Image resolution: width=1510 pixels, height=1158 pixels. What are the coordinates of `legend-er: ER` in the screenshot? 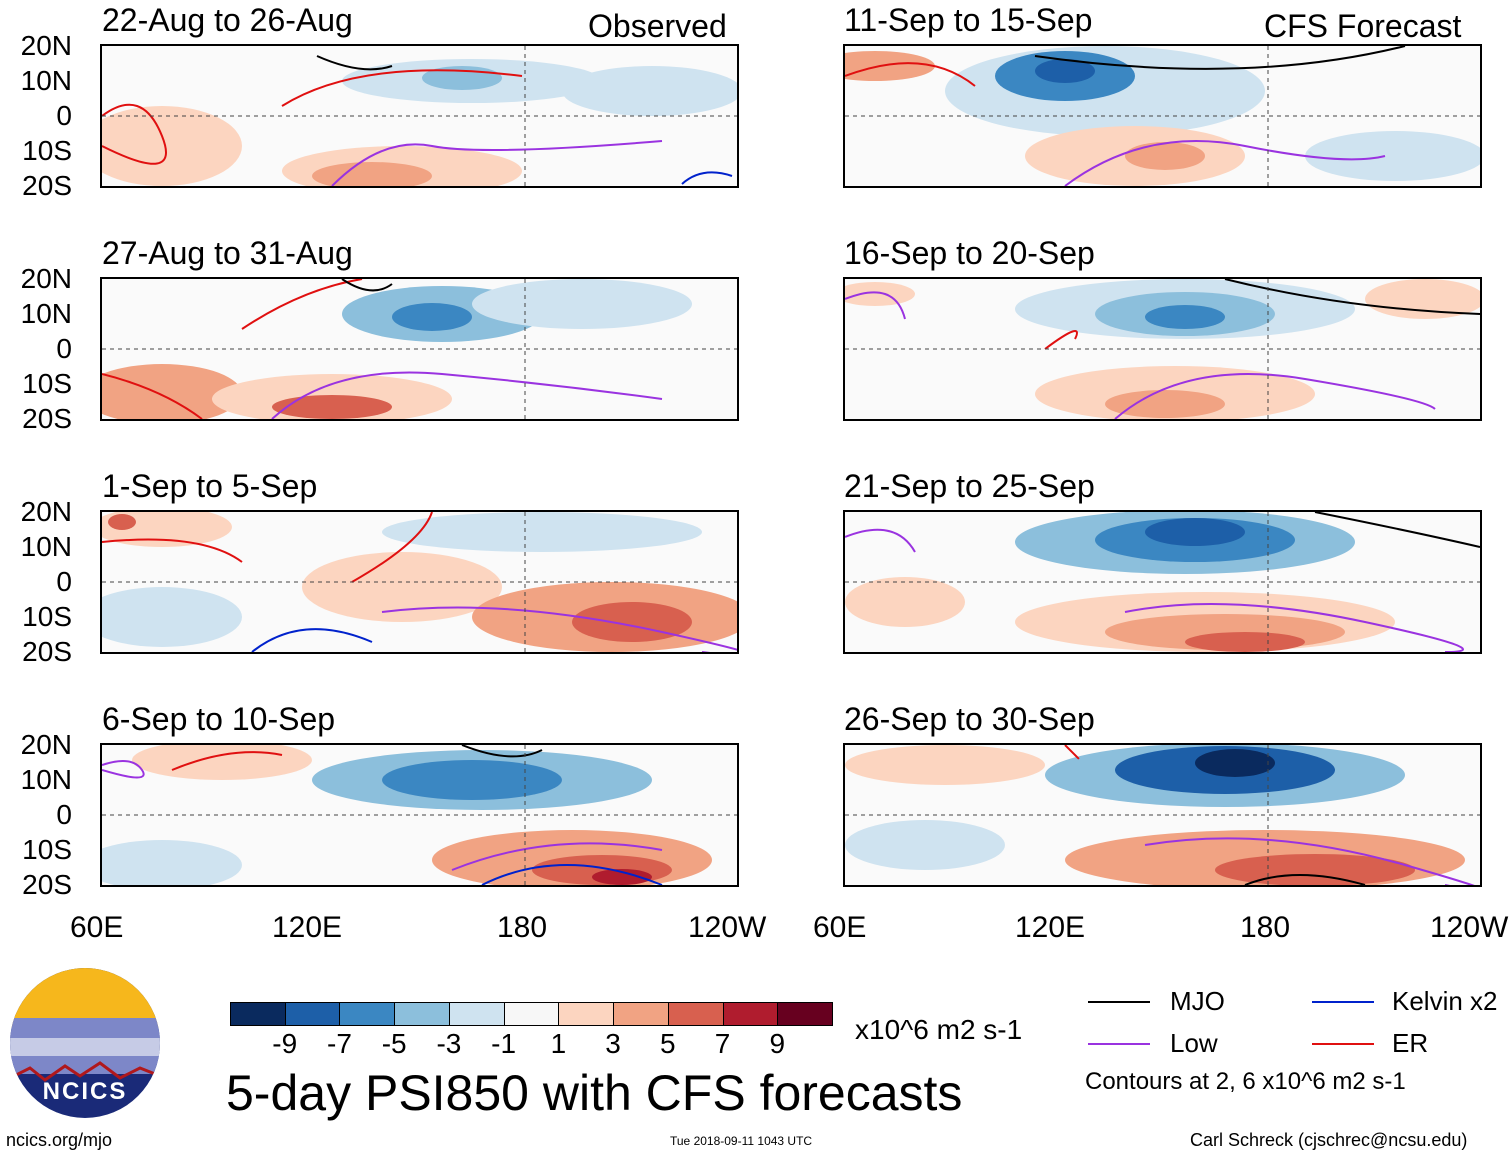 It's located at (1410, 1043).